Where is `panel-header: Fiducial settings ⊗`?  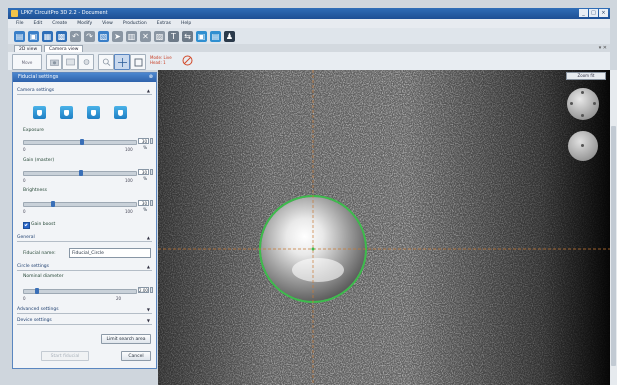
panel-header: Fiducial settings ⊗ is located at coordinates (84, 77).